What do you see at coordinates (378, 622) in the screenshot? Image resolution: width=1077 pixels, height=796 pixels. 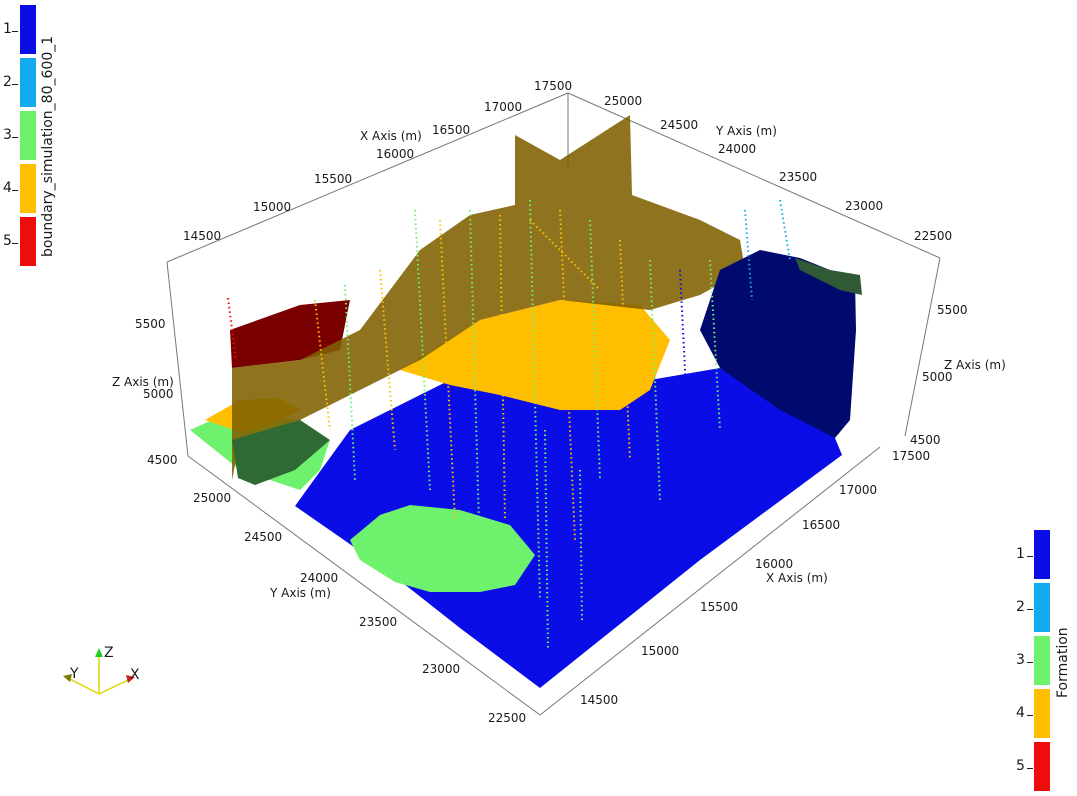 I see `y-axis-bottom-tick: 23500` at bounding box center [378, 622].